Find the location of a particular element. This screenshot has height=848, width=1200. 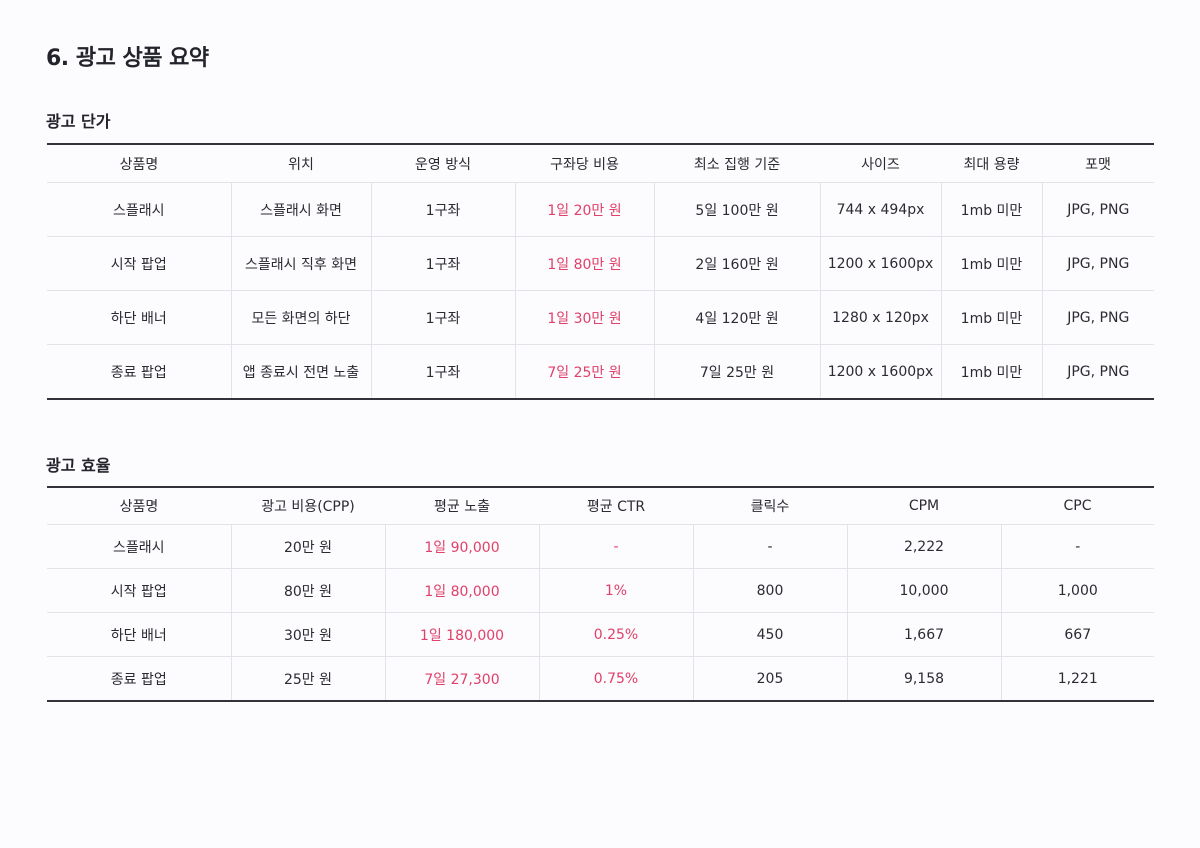

table-header-row: 상품명 광고 비용(CPP) 평균 노출 평균 CTR 클릭수 CPM CPC is located at coordinates (600, 506).